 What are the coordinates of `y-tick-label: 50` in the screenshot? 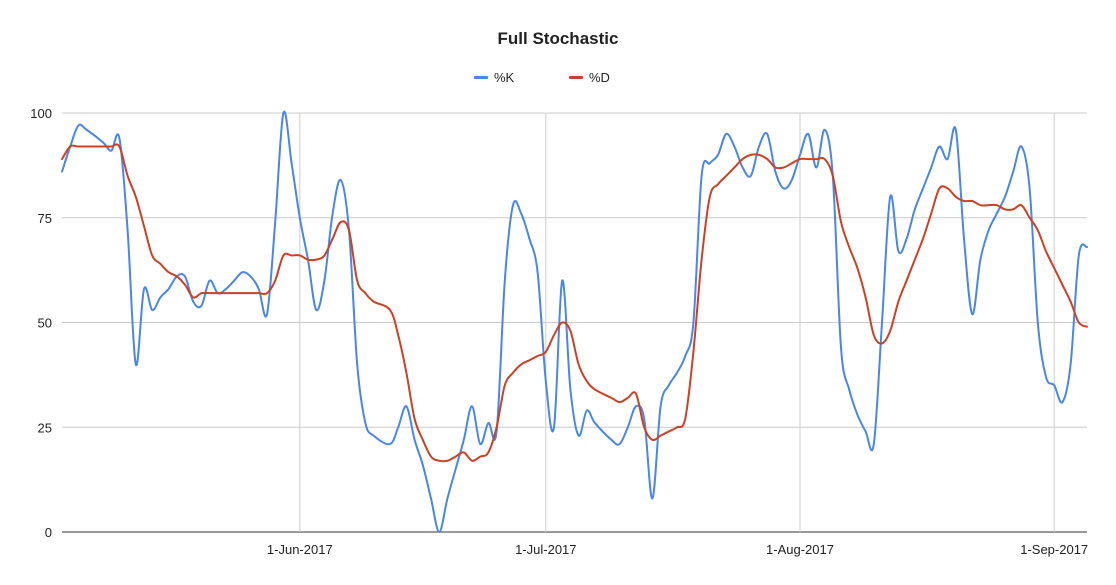 It's located at (45, 323).